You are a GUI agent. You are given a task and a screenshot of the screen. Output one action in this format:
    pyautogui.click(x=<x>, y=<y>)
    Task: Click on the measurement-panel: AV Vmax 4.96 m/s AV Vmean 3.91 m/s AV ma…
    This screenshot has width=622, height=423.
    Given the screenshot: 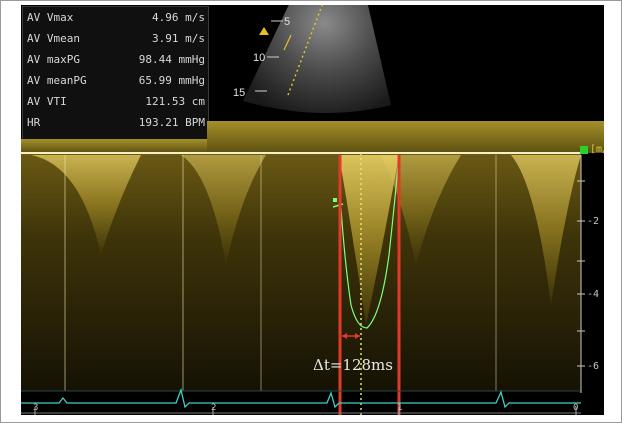 What is the action you would take?
    pyautogui.click(x=115, y=73)
    